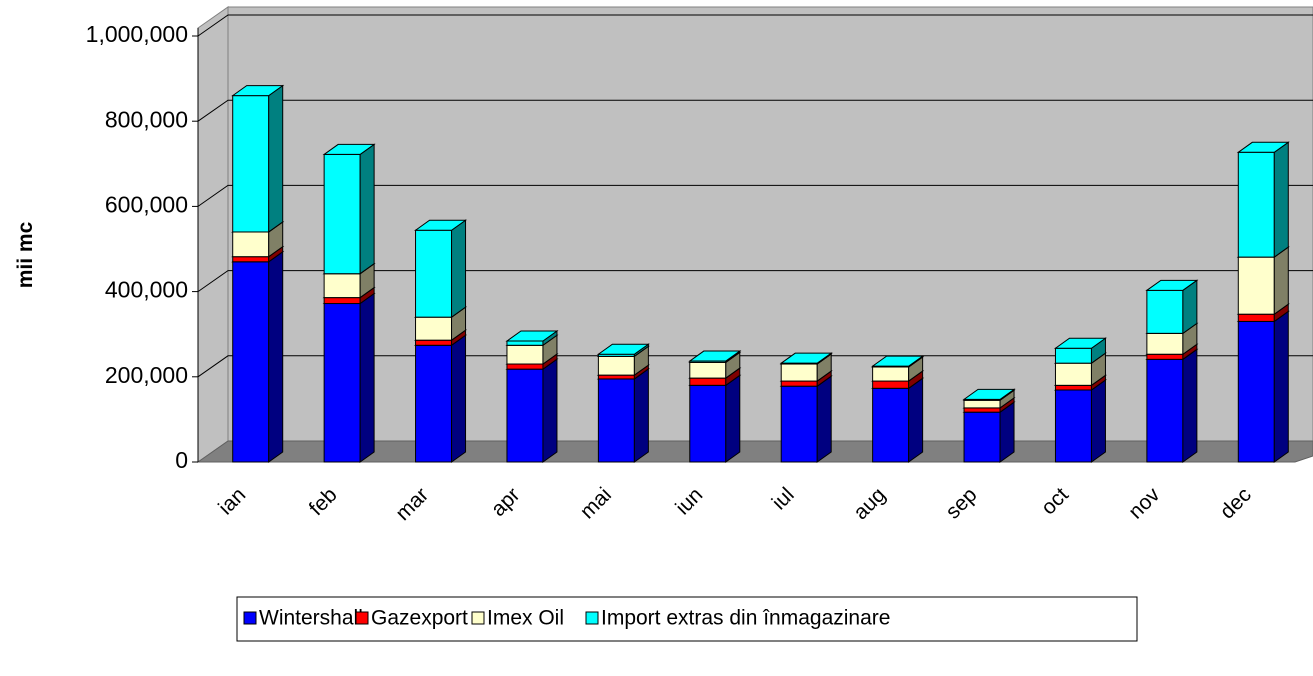 Image resolution: width=1313 pixels, height=676 pixels. Describe the element at coordinates (506, 502) in the screenshot. I see `x-tick-label: apr` at that location.